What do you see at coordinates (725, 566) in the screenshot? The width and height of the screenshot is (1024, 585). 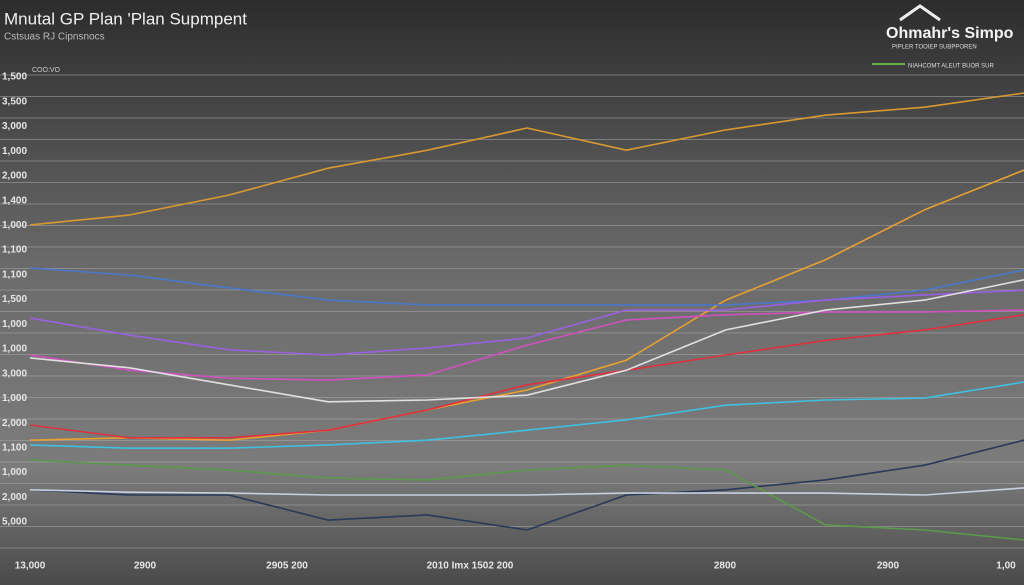 I see `x-tick-label: 2800` at bounding box center [725, 566].